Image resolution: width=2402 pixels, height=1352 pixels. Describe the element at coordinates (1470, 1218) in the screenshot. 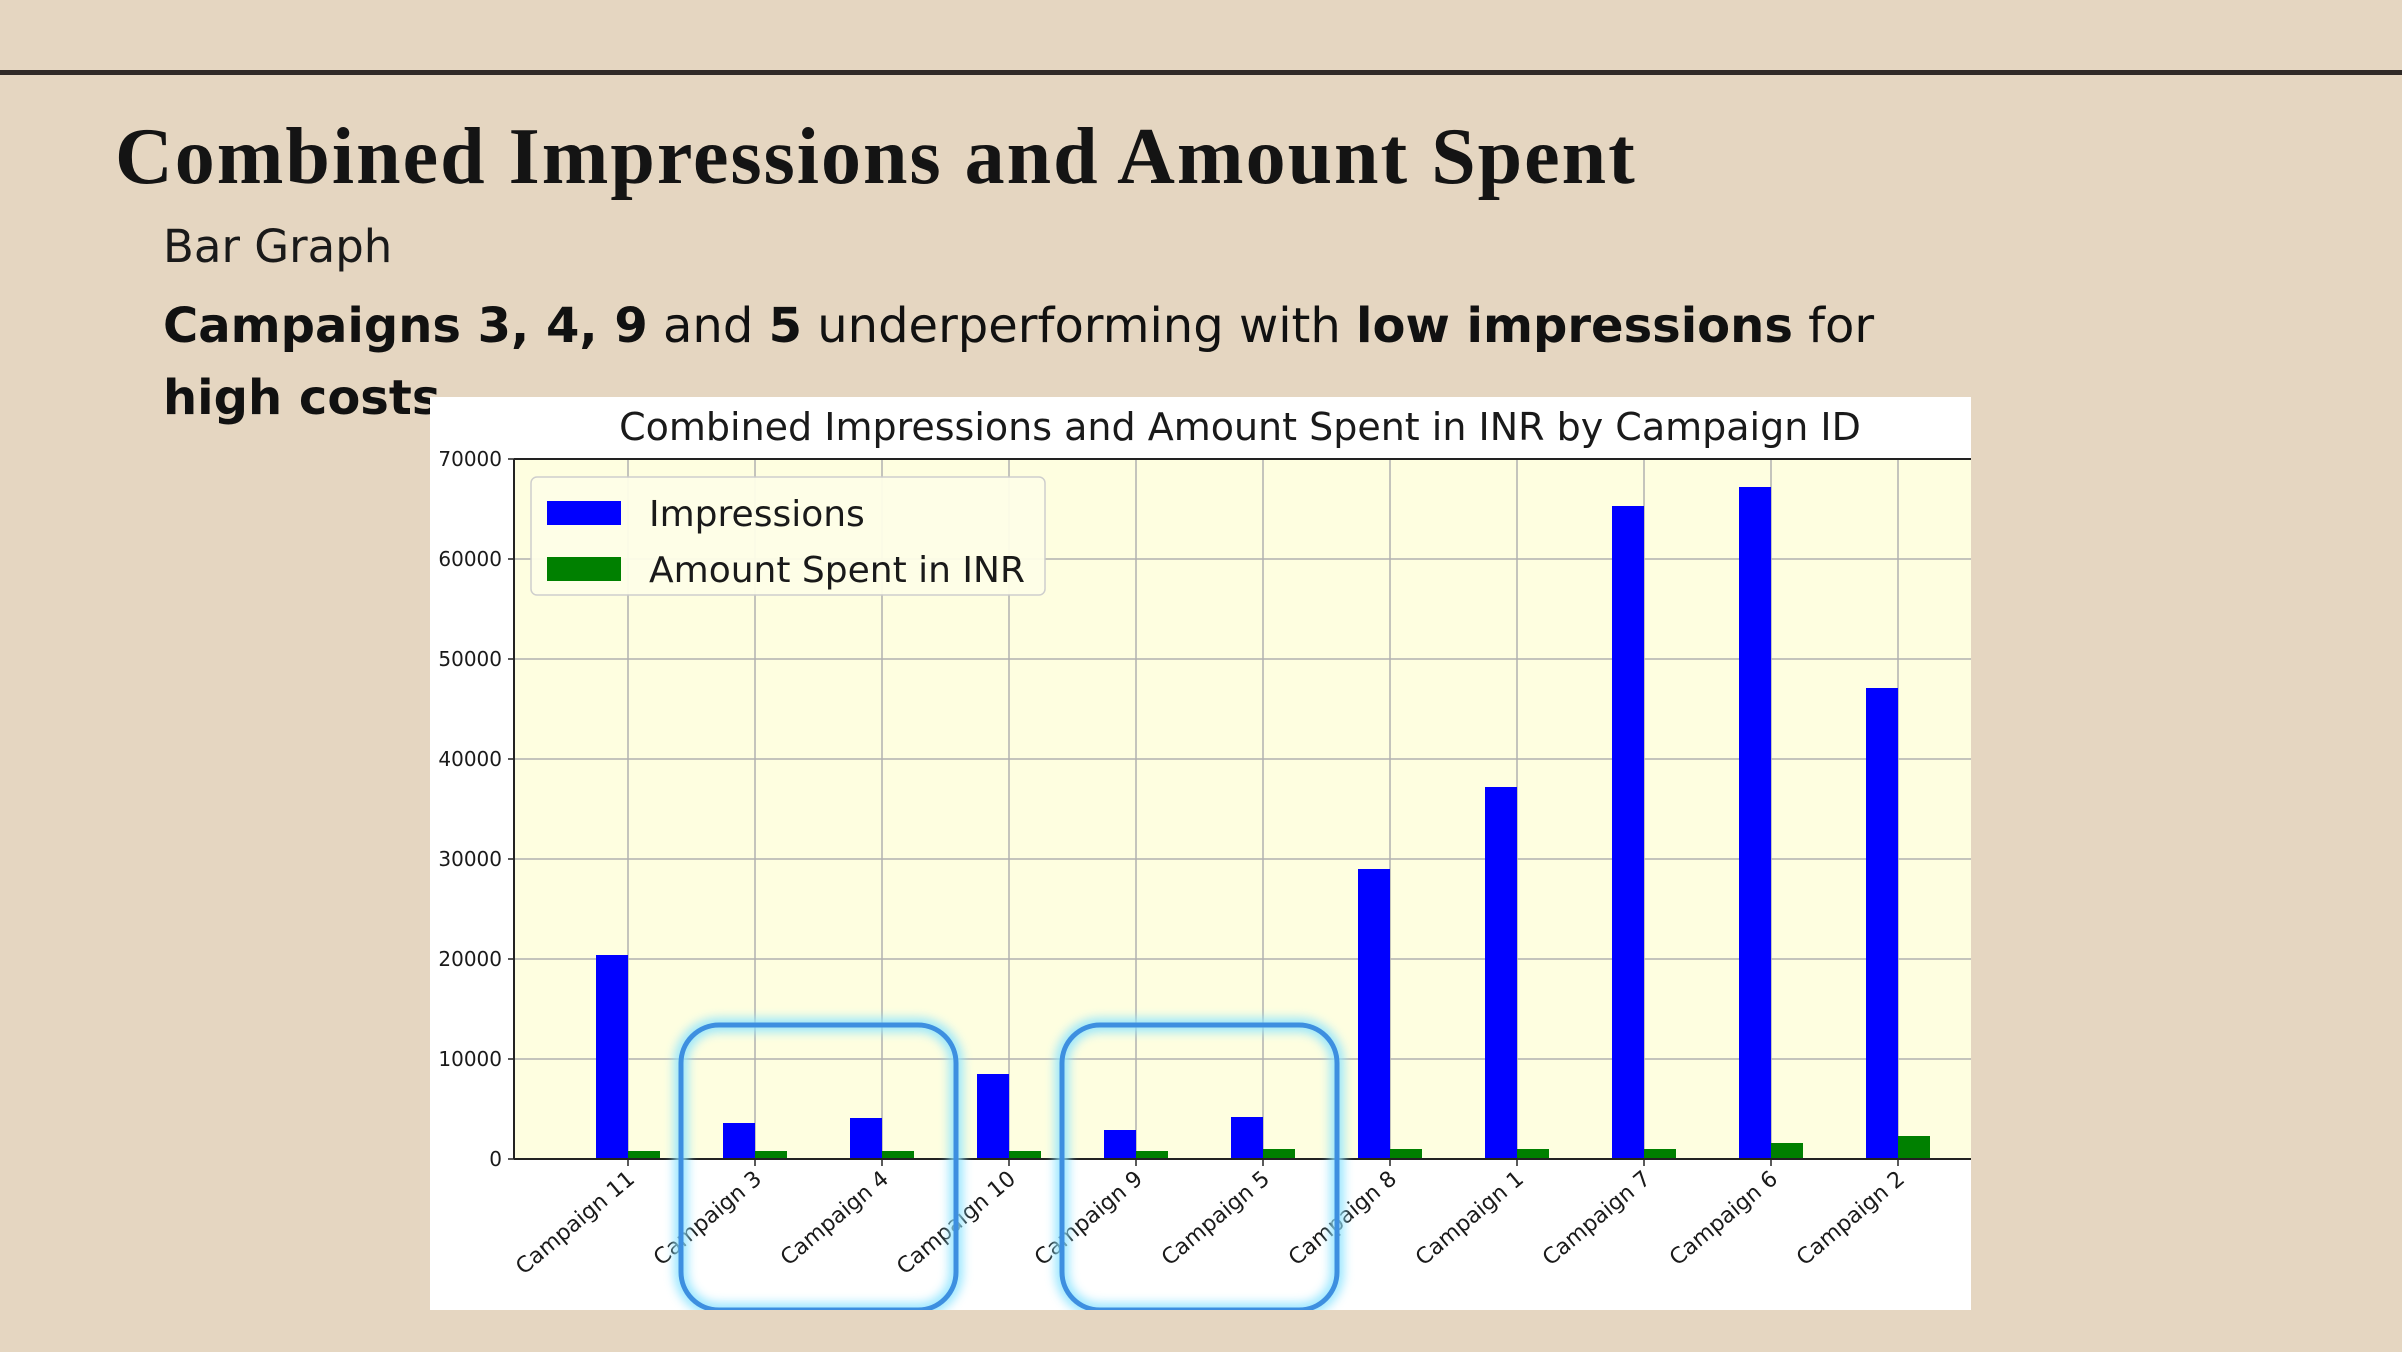

I see `x-tick-label: Campaign 1` at that location.